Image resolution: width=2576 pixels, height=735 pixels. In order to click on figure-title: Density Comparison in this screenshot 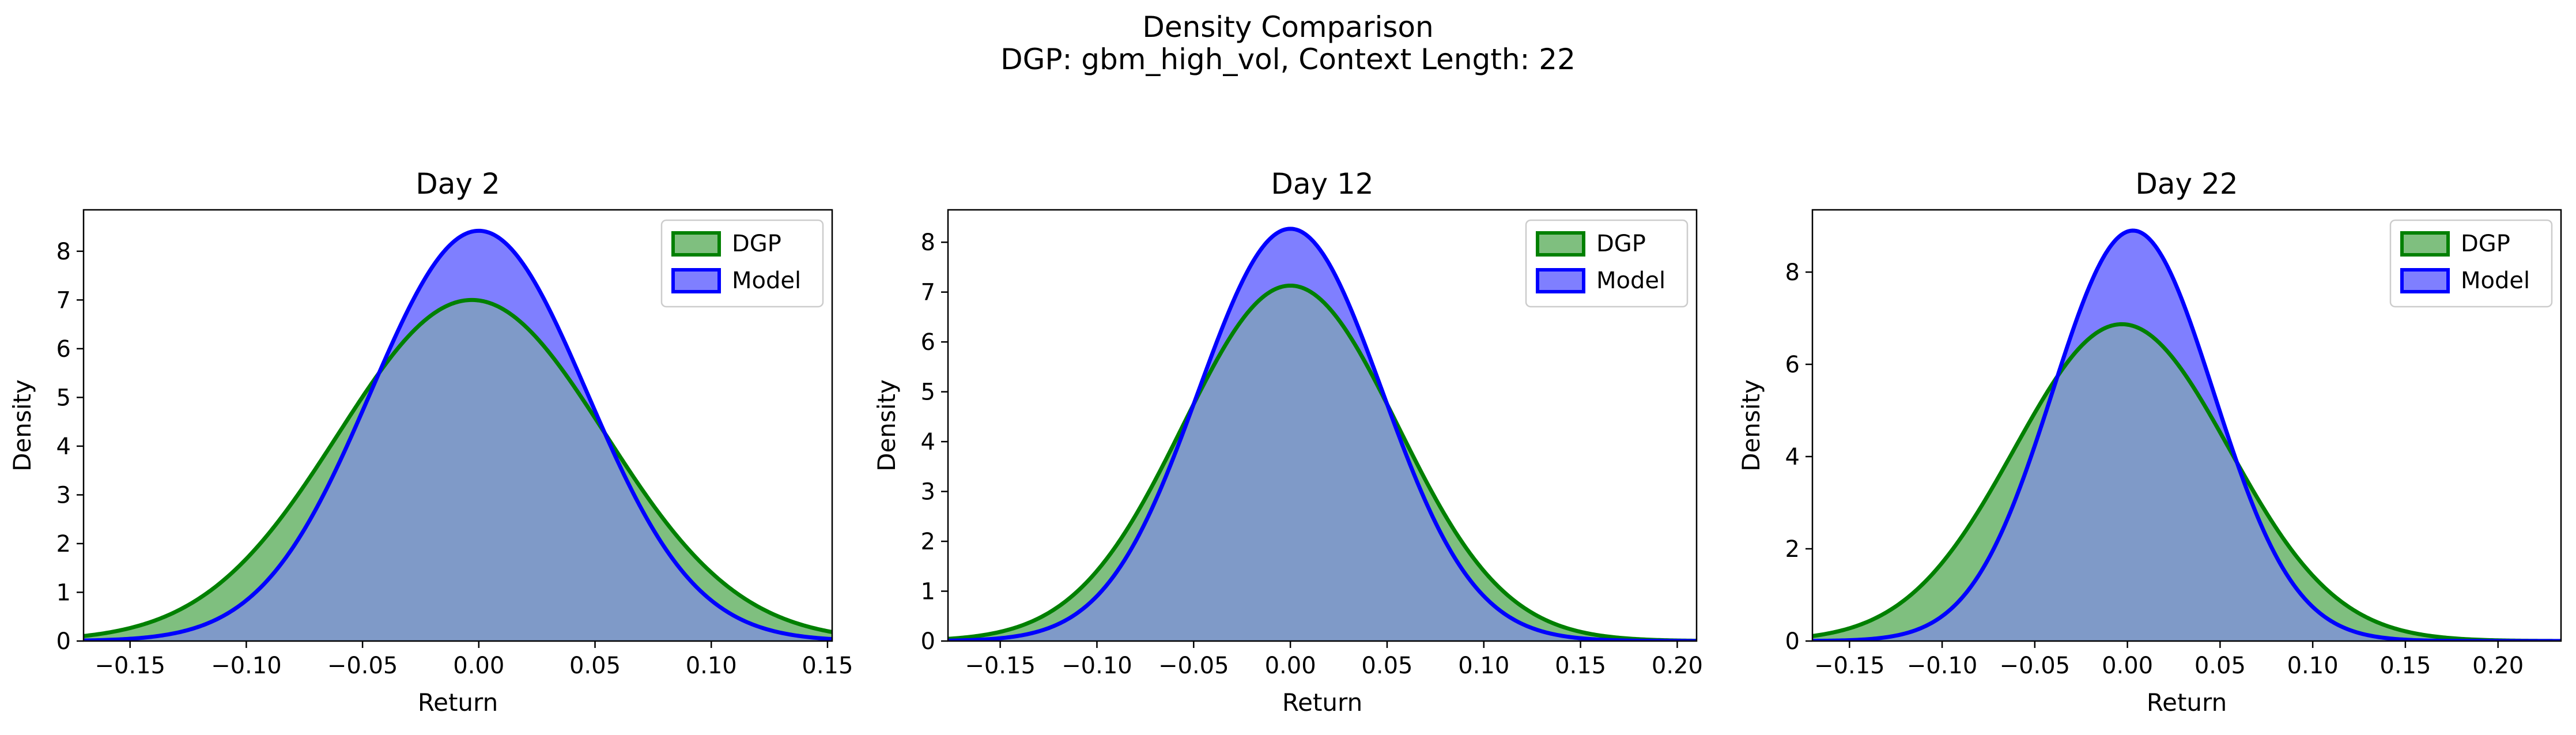, I will do `click(1288, 27)`.